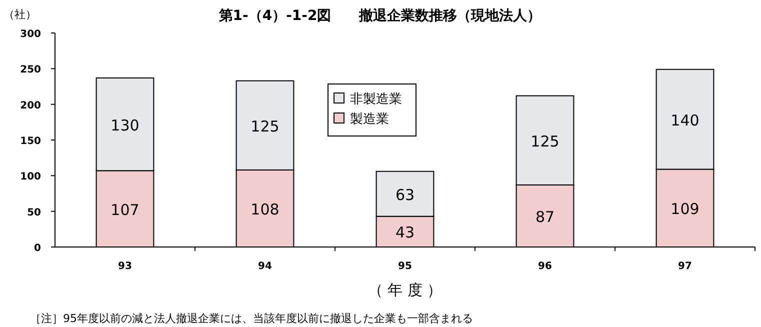  Describe the element at coordinates (31, 70) in the screenshot. I see `y-tick-label: 250` at that location.